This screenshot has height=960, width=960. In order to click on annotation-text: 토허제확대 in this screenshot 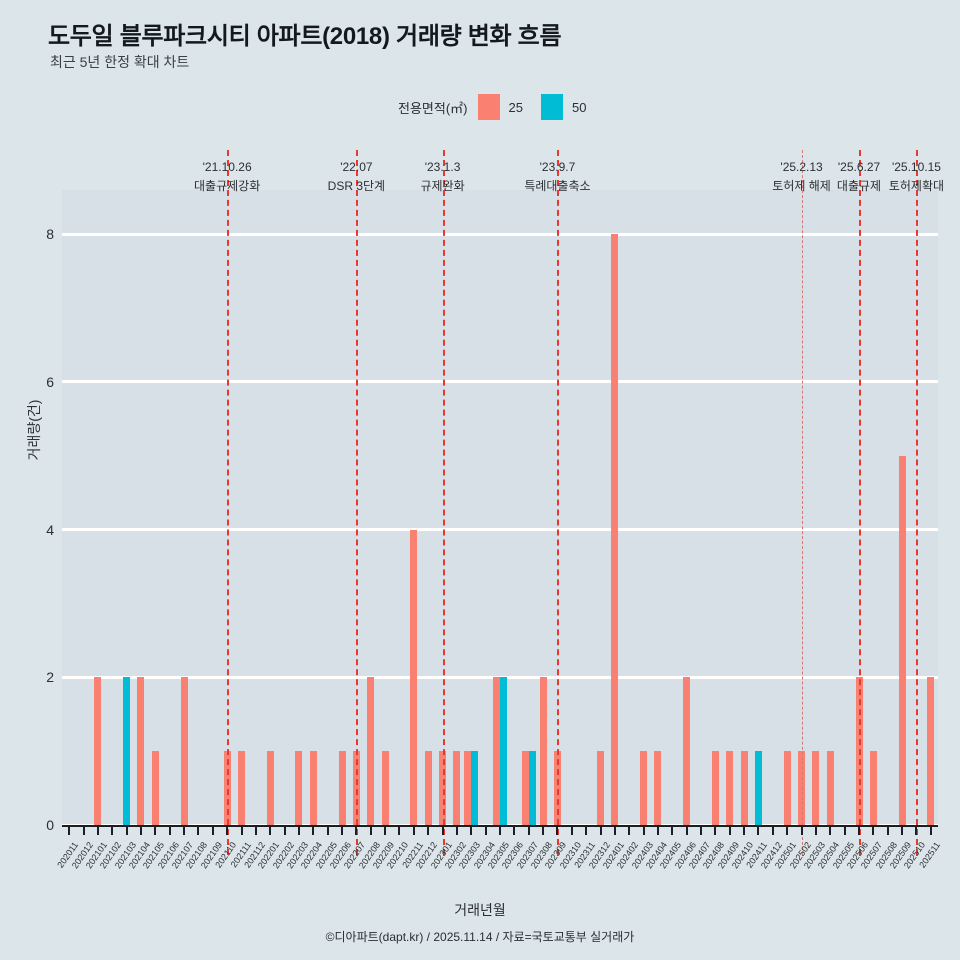, I will do `click(916, 186)`.